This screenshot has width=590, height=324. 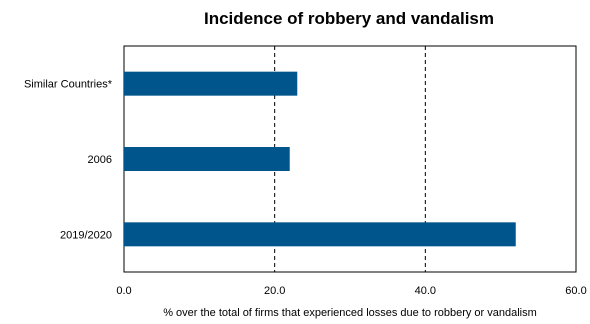 I want to click on x-tick-label-1: 20.0, so click(x=274, y=291).